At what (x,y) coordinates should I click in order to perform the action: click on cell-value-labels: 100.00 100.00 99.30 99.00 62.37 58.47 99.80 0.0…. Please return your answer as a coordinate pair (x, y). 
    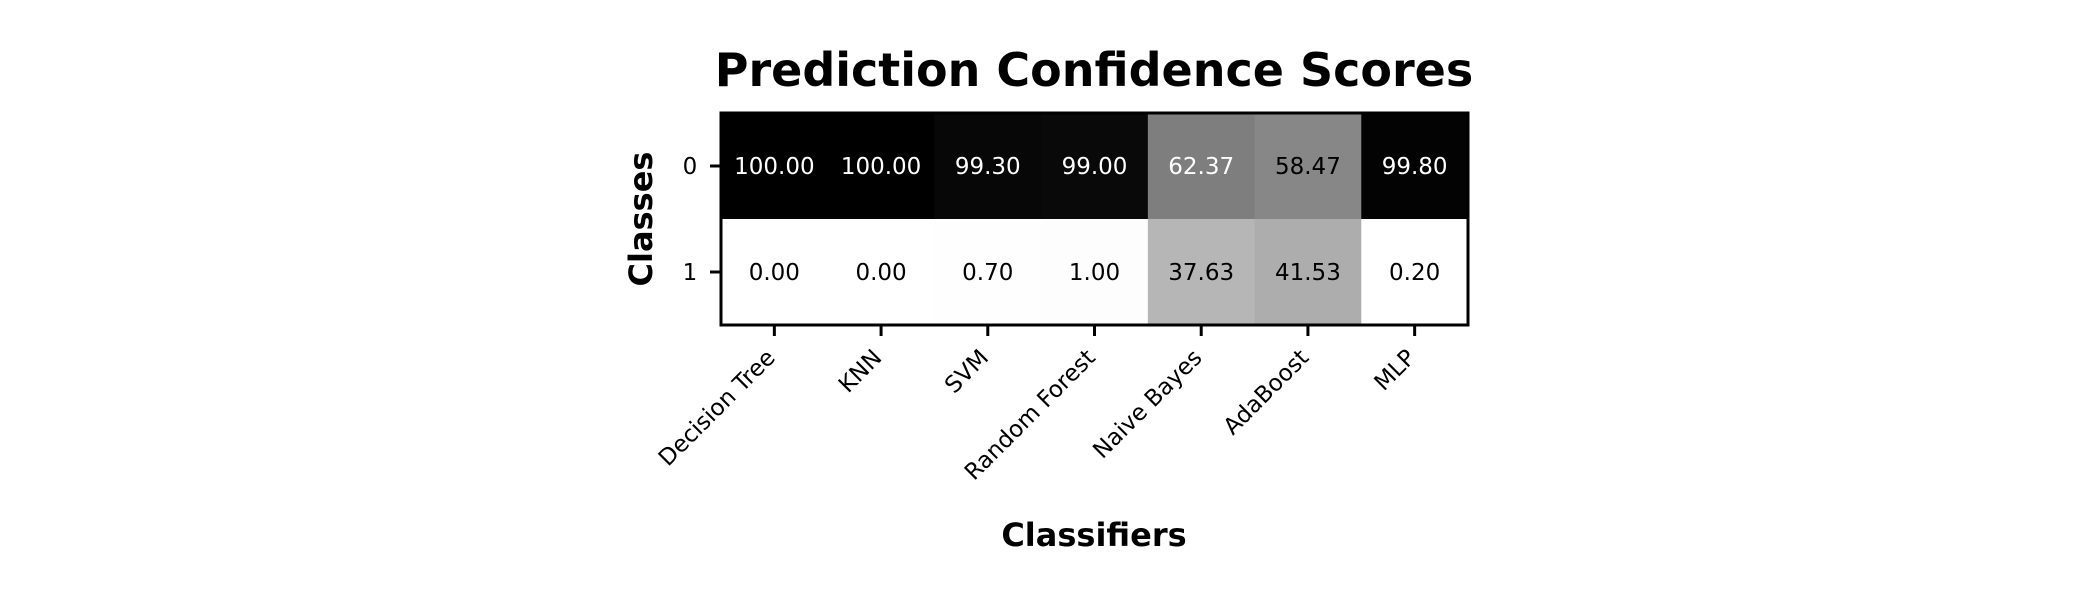
    Looking at the image, I should click on (1090, 220).